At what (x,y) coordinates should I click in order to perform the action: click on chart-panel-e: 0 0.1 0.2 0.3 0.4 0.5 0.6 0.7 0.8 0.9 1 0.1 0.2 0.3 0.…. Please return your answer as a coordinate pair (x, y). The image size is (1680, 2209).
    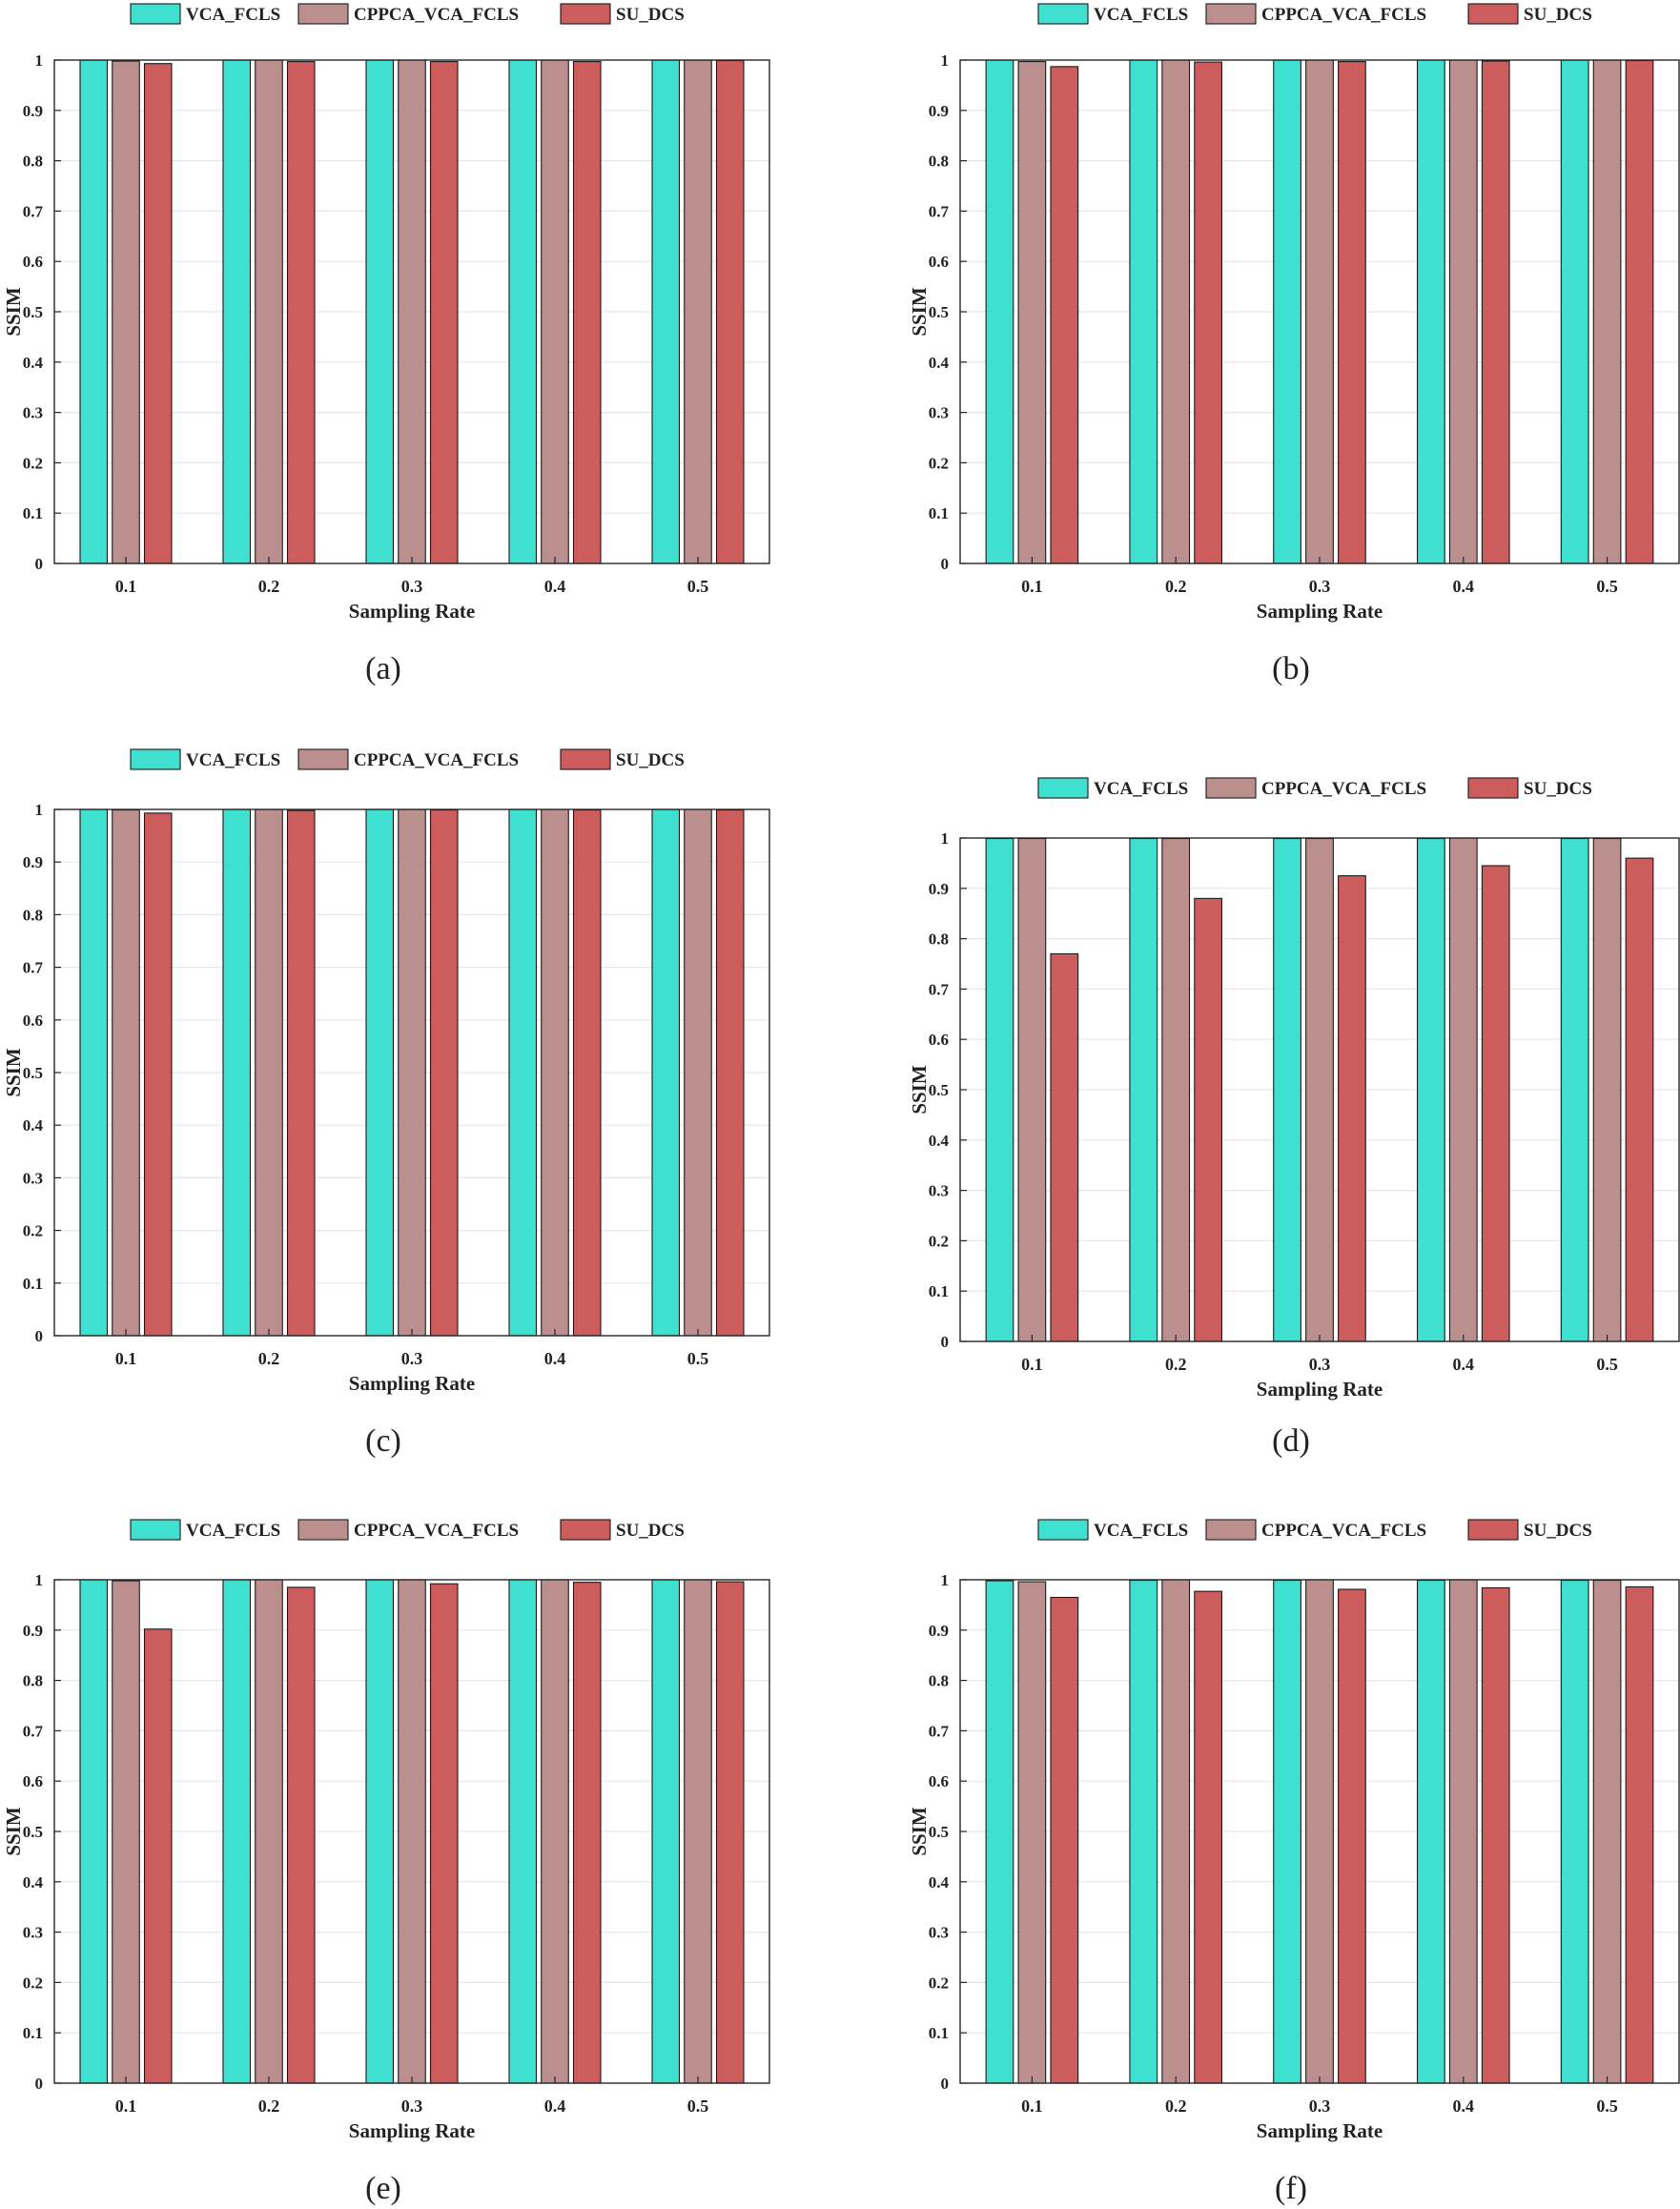
    Looking at the image, I should click on (386, 1862).